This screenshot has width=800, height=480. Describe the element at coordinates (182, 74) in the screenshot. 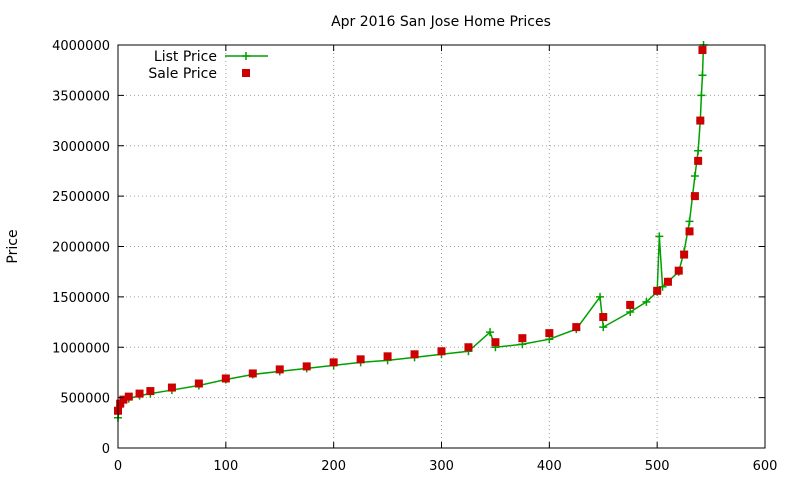

I see `legend-label: Sale Price` at that location.